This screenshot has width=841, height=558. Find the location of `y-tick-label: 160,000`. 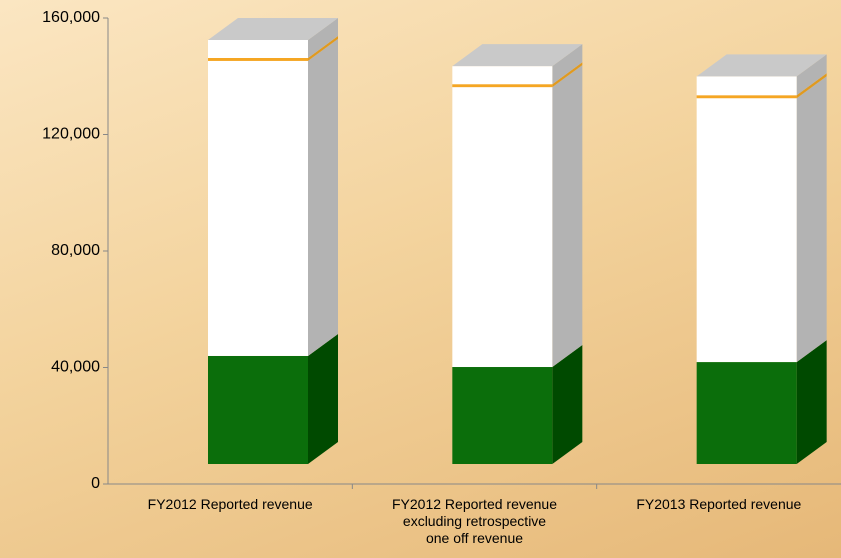

y-tick-label: 160,000 is located at coordinates (71, 17).